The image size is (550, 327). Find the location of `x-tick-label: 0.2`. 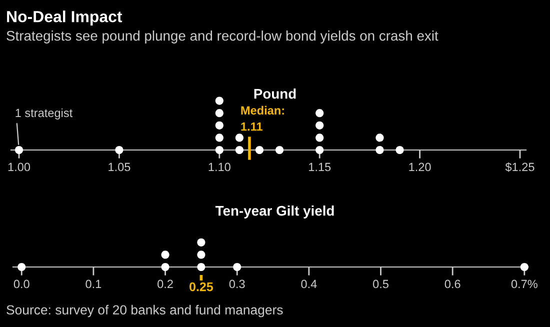

x-tick-label: 0.2 is located at coordinates (165, 284).